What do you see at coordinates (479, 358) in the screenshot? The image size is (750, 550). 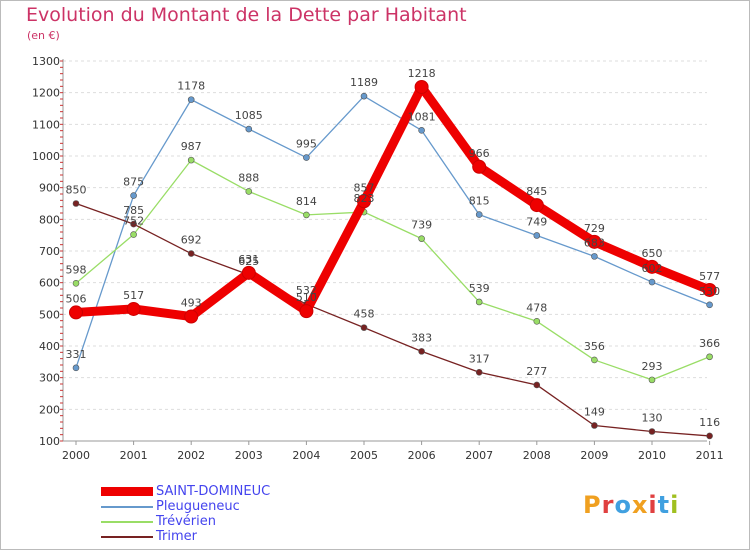 I see `data-label: 317` at bounding box center [479, 358].